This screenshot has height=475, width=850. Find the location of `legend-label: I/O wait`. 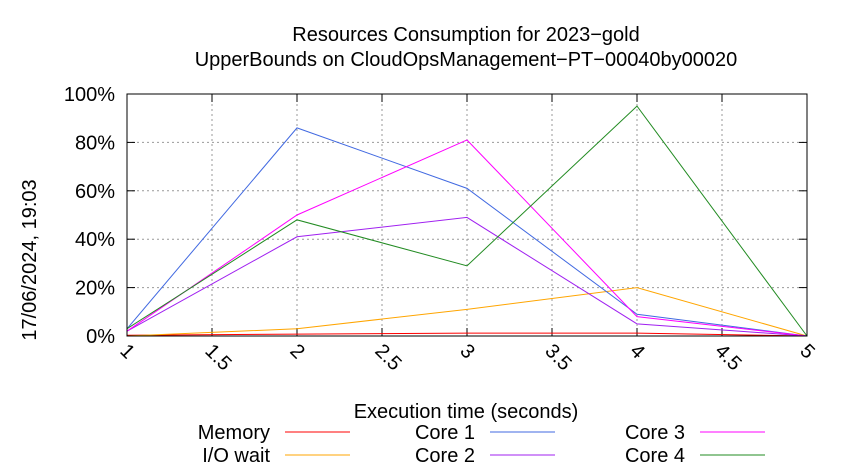

legend-label: I/O wait is located at coordinates (236, 456).